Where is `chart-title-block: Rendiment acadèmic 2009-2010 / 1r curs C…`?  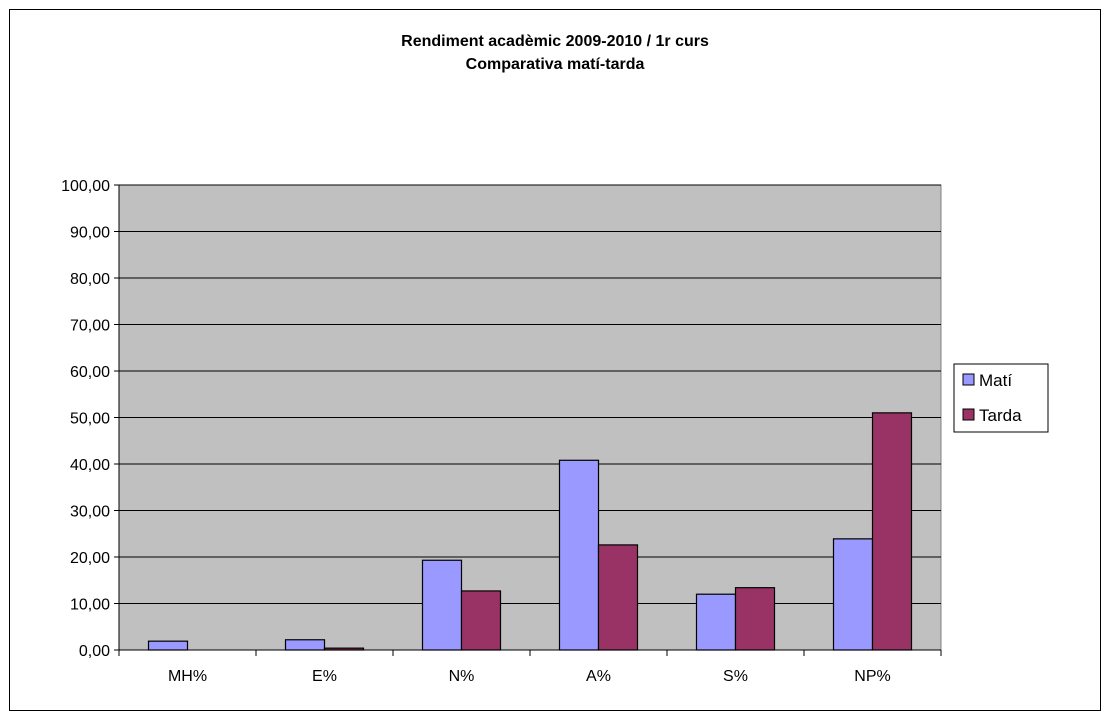 chart-title-block: Rendiment acadèmic 2009-2010 / 1r curs C… is located at coordinates (555, 53).